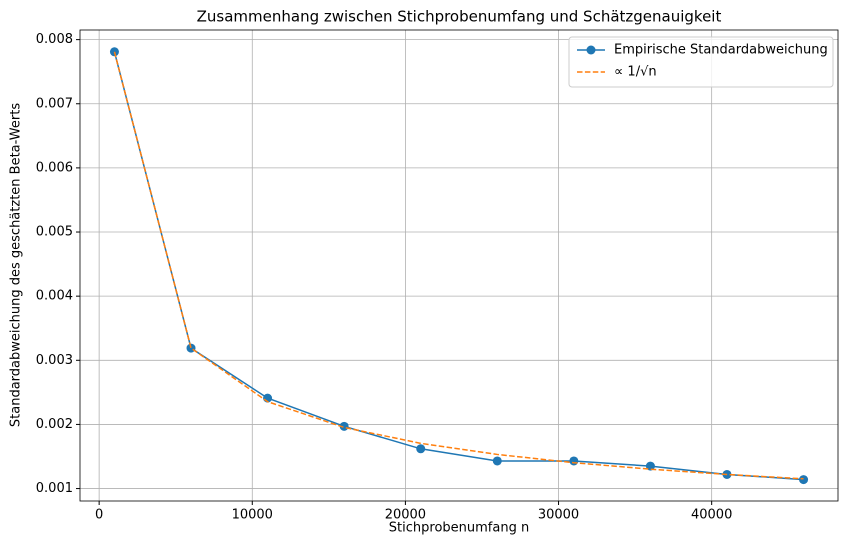 Image resolution: width=864 pixels, height=545 pixels. Describe the element at coordinates (459, 528) in the screenshot. I see `x-axis-label: Stichprobenumfang n` at that location.